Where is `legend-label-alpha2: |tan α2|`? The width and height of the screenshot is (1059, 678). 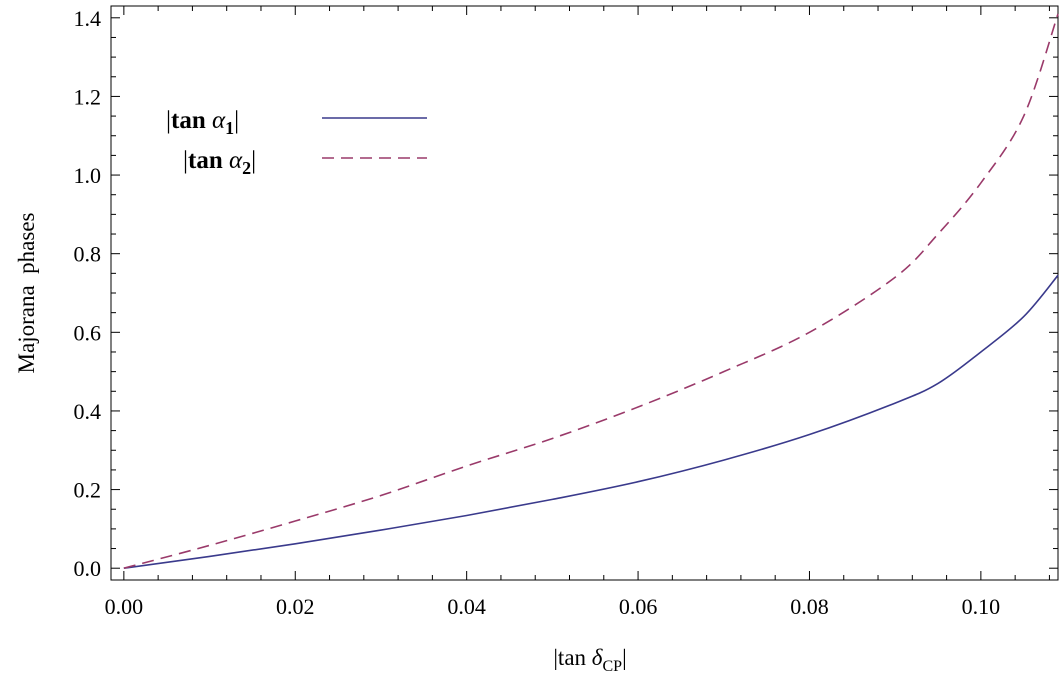 legend-label-alpha2: |tan α2| is located at coordinates (219, 162).